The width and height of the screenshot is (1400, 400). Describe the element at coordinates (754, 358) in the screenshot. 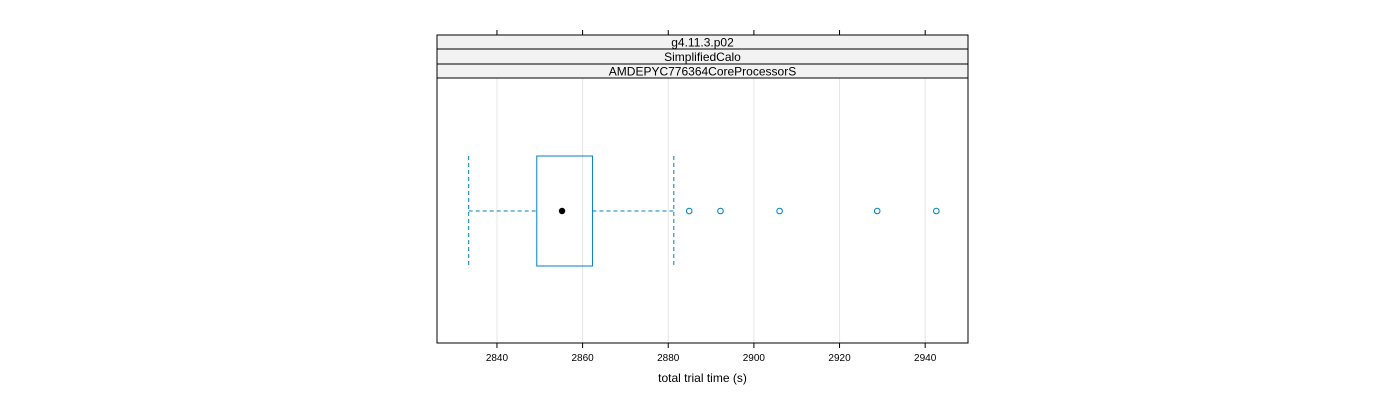

I see `x-tick-label: 2900` at that location.